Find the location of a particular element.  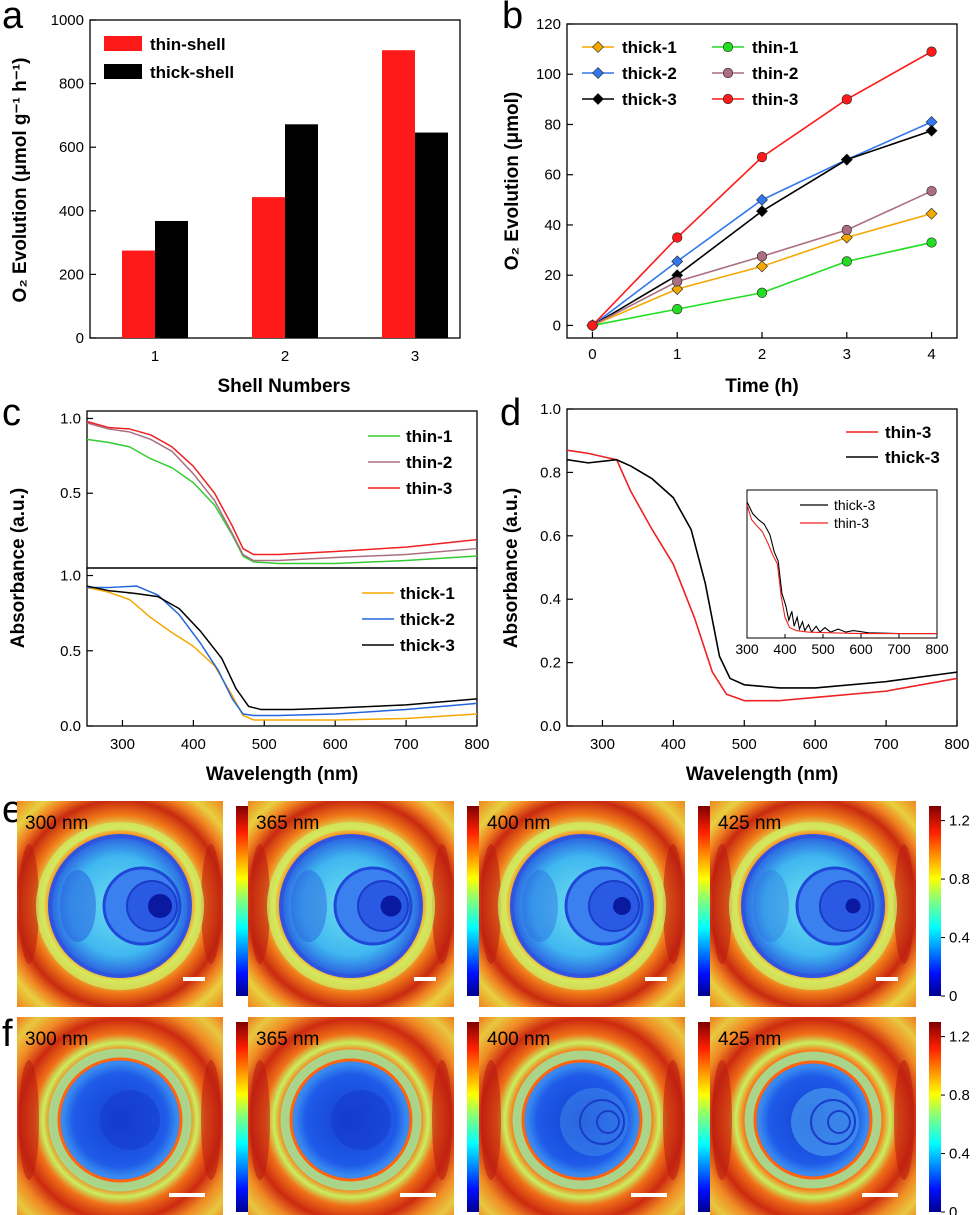

x-tick-label: 600 is located at coordinates (335, 744).